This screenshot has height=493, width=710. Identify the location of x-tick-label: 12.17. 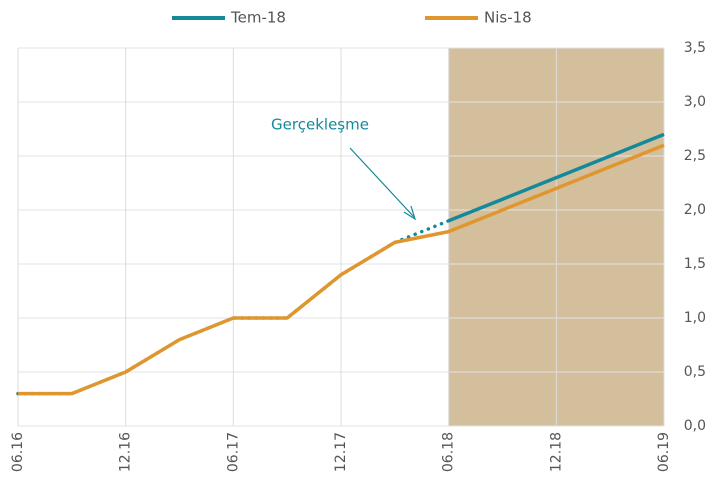
(341, 452).